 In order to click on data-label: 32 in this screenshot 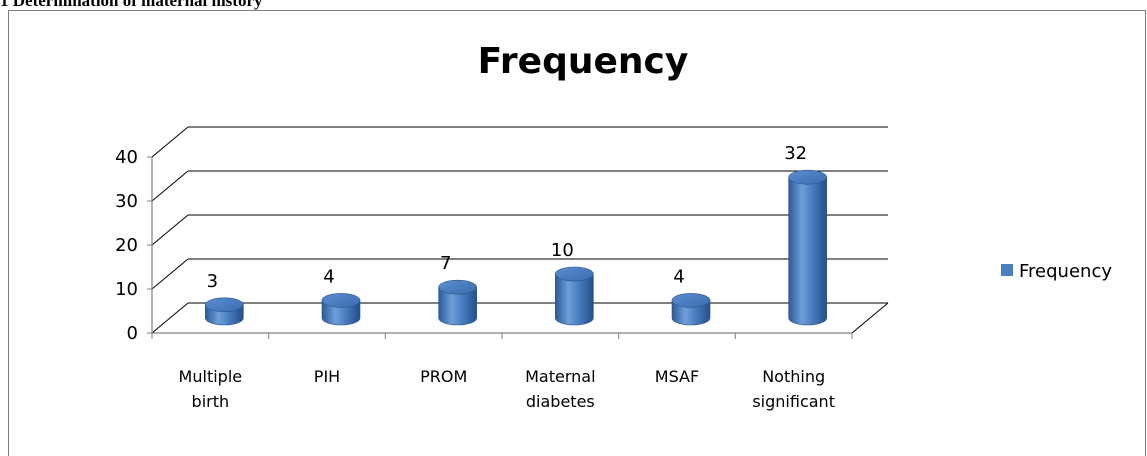, I will do `click(795, 153)`.